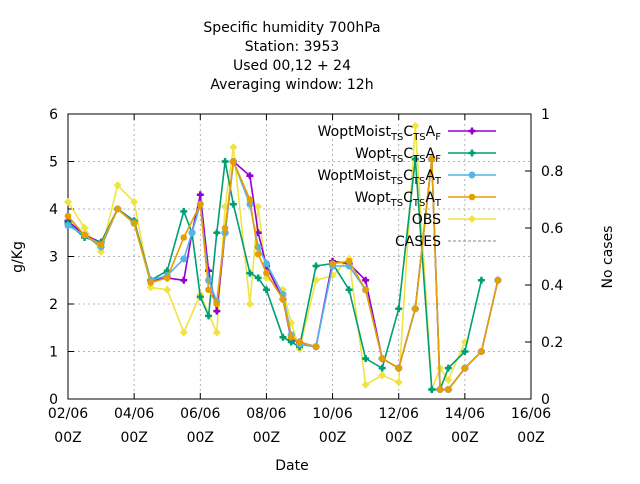  I want to click on legend-label-part: T, so click(438, 181).